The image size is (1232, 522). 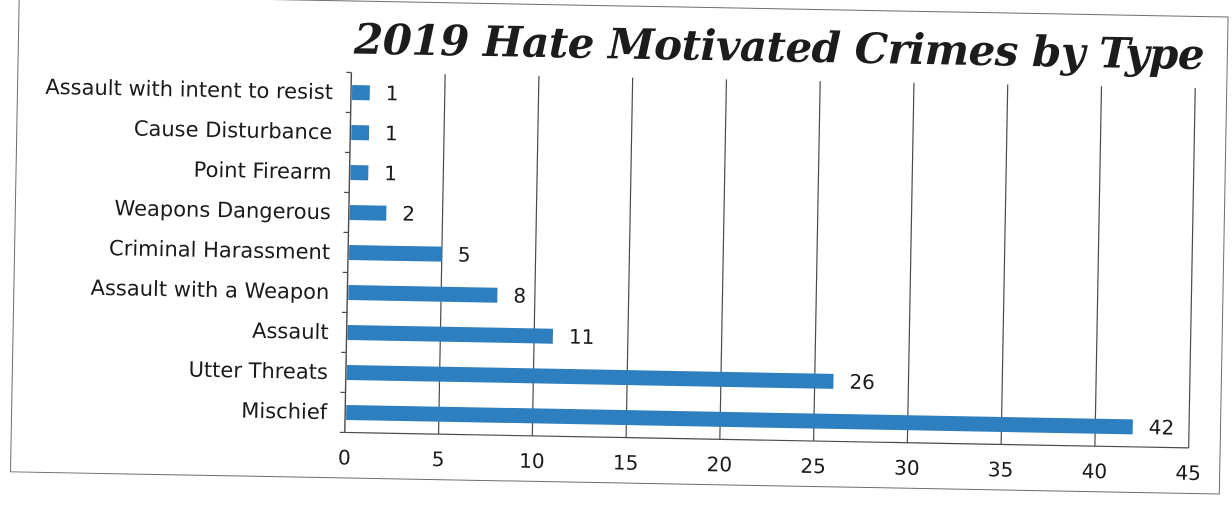 I want to click on category-label: Assault with a Weapon, so click(x=209, y=290).